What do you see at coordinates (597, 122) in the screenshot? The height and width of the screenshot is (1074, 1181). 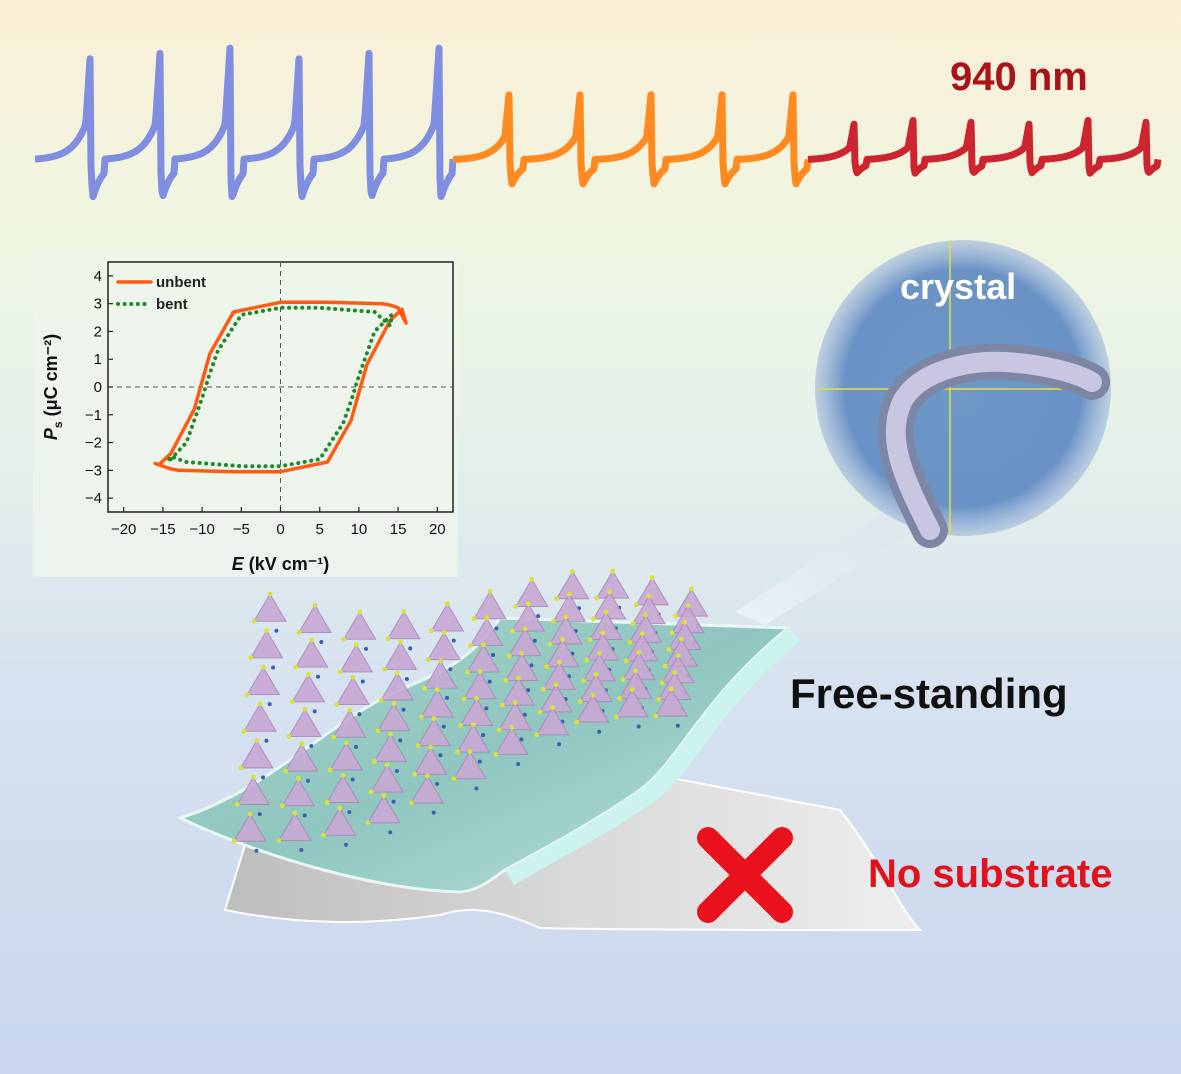 I see `pulse-waveform` at bounding box center [597, 122].